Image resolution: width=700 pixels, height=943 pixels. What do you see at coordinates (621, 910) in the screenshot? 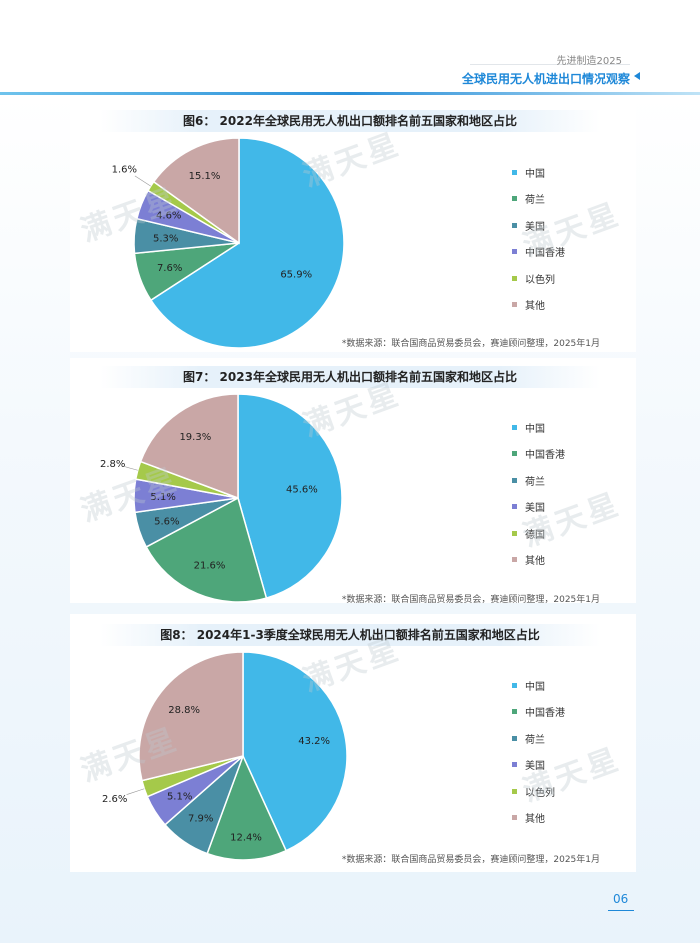
I see `page-number-underline` at bounding box center [621, 910].